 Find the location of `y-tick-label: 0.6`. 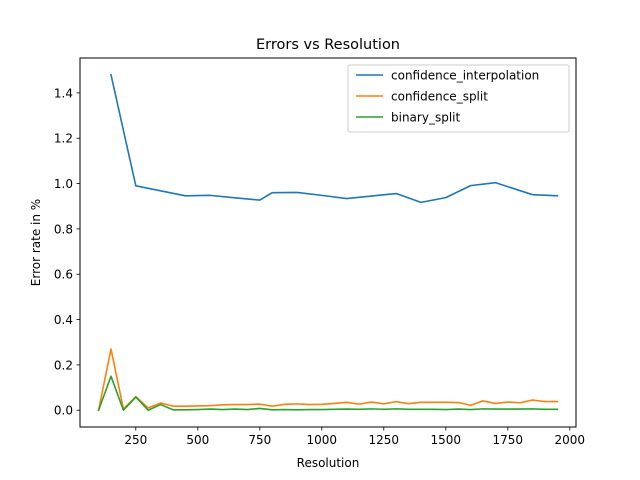

y-tick-label: 0.6 is located at coordinates (63, 275).